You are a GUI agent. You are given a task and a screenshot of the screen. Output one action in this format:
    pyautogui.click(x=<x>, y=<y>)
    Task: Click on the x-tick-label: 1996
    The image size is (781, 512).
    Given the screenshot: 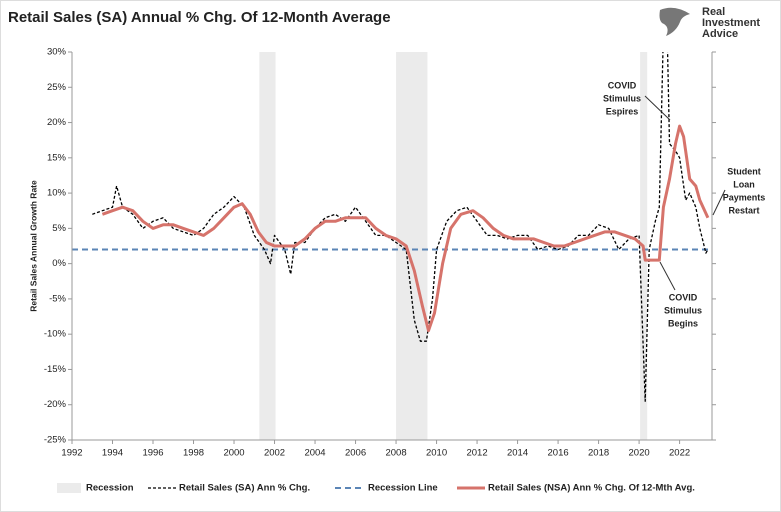 What is the action you would take?
    pyautogui.click(x=152, y=453)
    